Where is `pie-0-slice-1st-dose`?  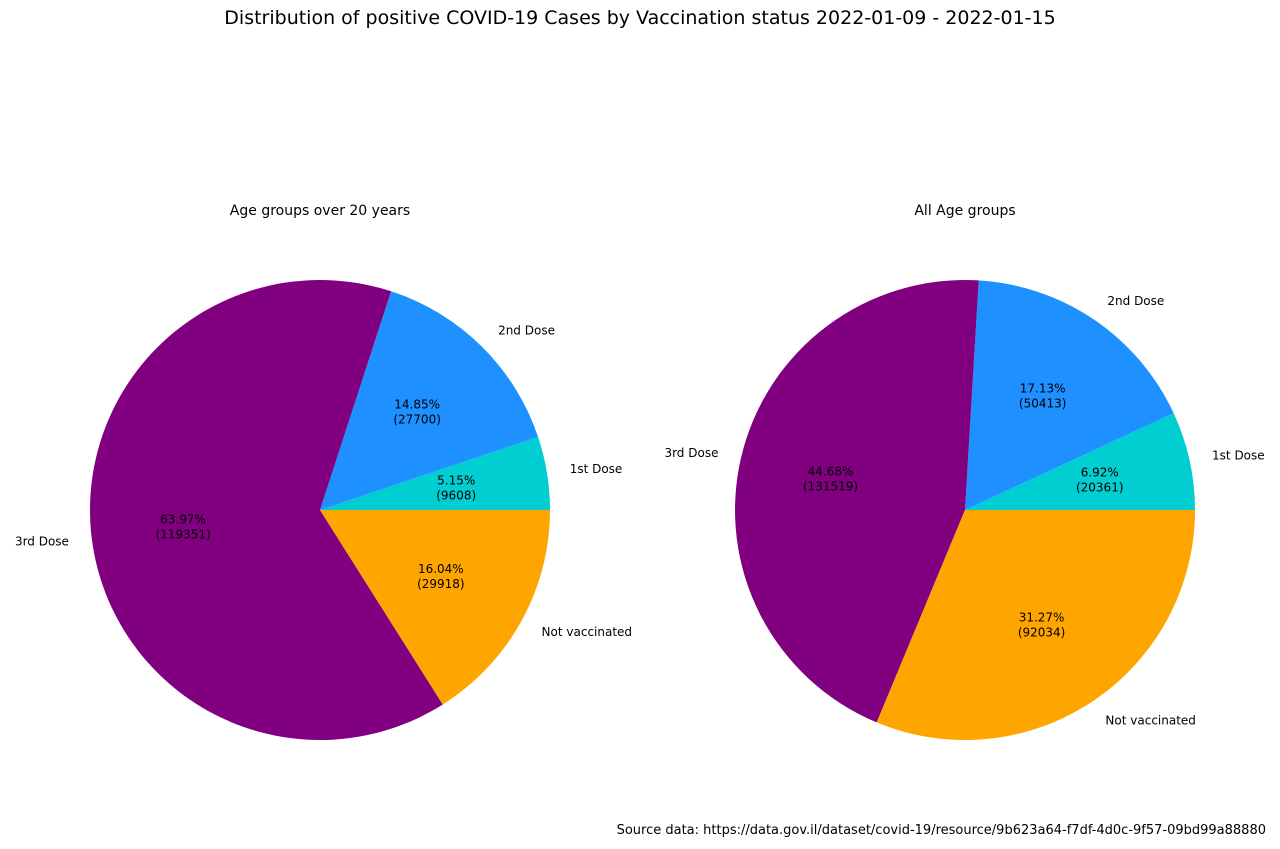
pie-0-slice-1st-dose is located at coordinates (435, 473).